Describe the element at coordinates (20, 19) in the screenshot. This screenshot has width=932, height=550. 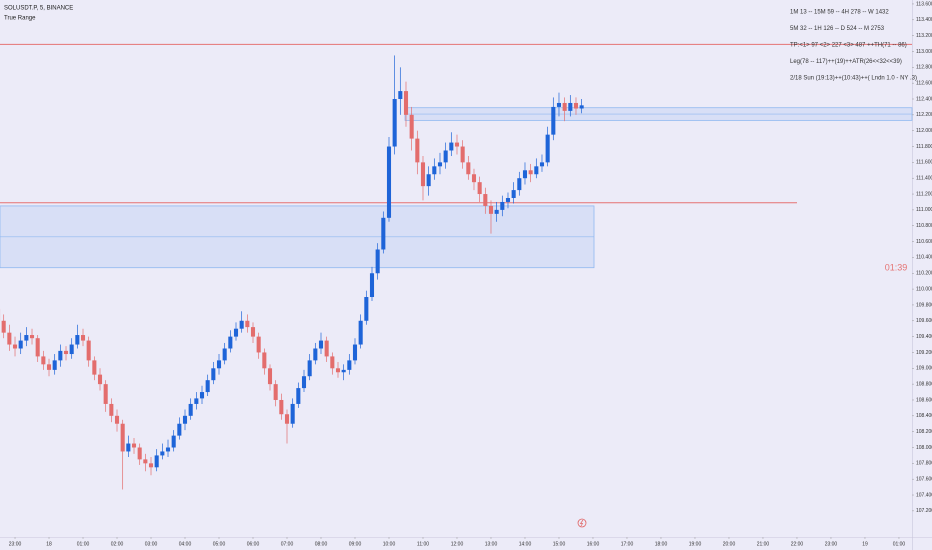
I see `indicator-label: True Range` at that location.